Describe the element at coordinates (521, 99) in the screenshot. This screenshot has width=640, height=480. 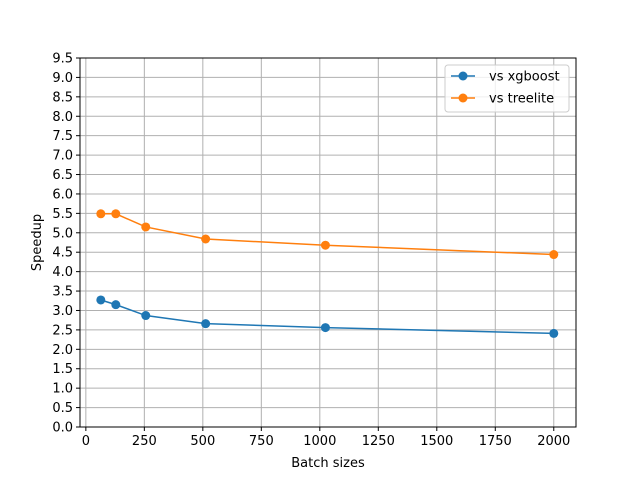
I see `legend-label-treelite: vs treelite` at that location.